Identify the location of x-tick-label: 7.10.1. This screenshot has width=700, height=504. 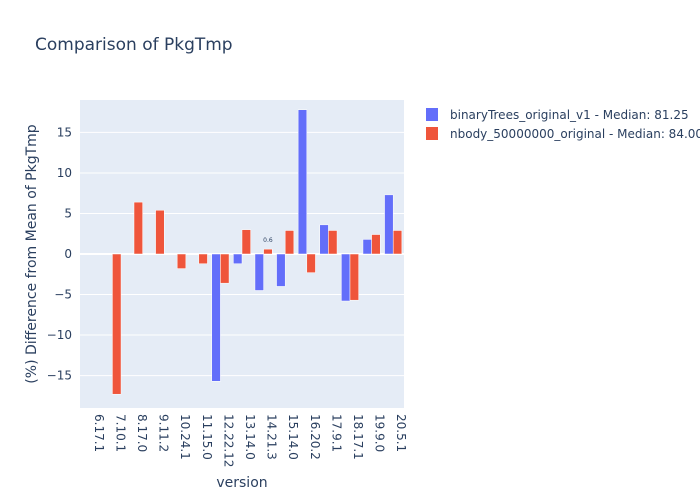
(120, 433).